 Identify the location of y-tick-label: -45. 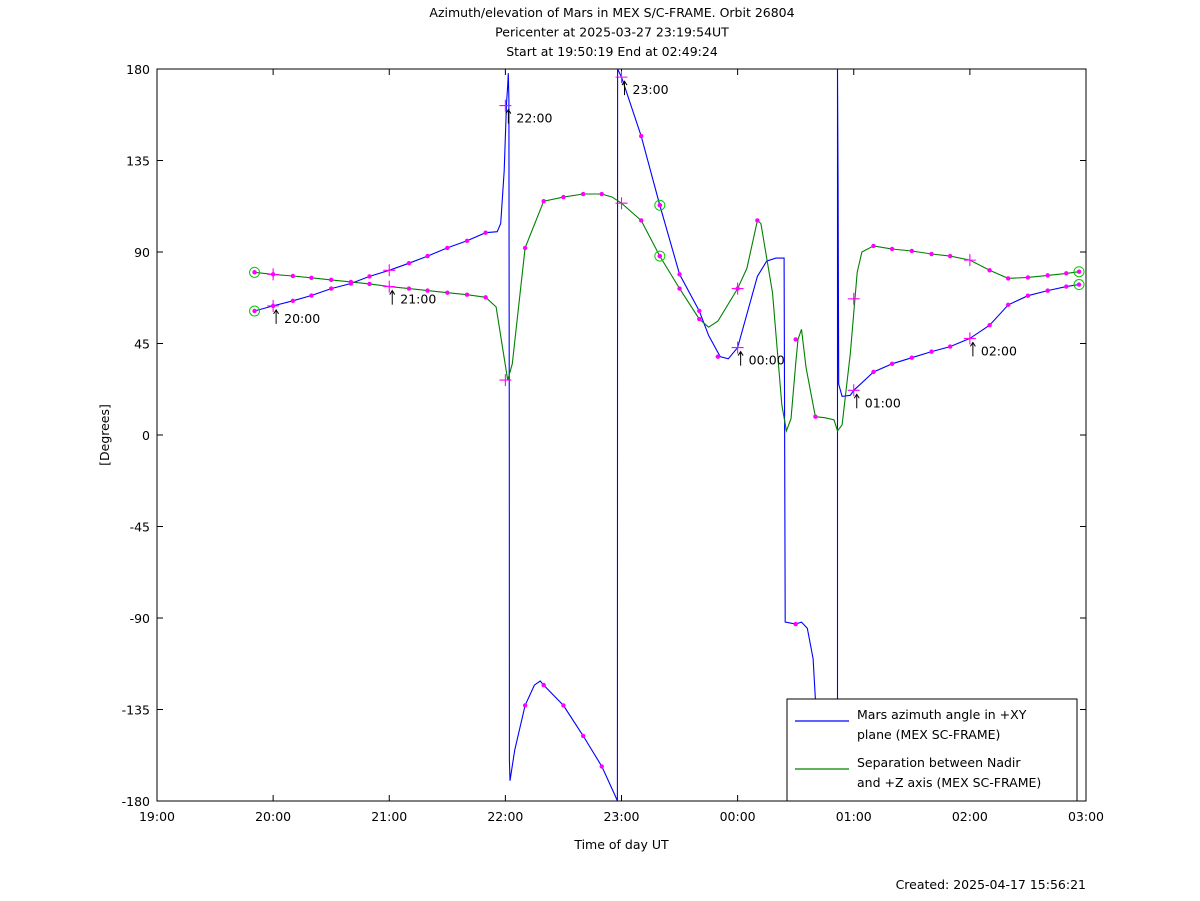
(140, 527).